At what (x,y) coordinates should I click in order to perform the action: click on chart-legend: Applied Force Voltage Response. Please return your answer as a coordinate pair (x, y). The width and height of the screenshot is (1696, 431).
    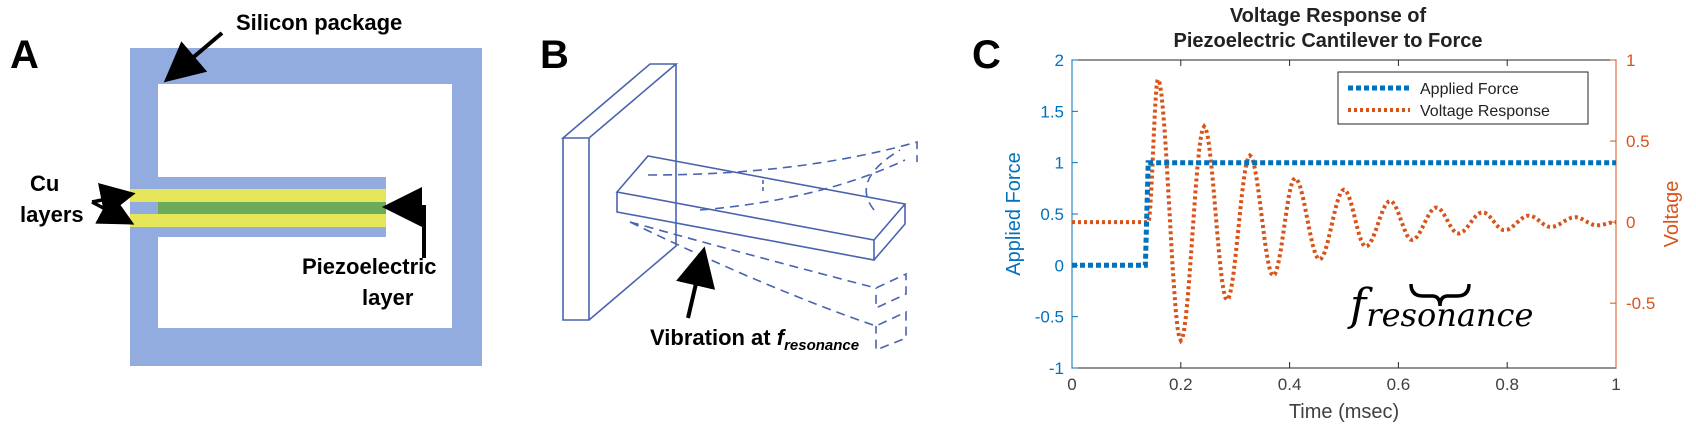
    Looking at the image, I should click on (1463, 98).